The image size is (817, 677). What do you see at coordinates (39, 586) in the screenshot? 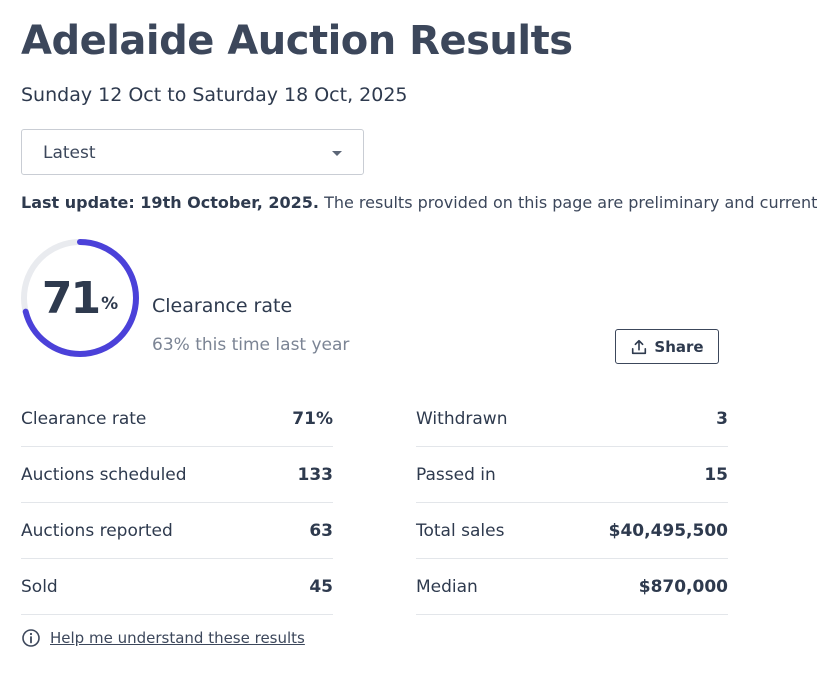
I see `stat-label: Sold` at bounding box center [39, 586].